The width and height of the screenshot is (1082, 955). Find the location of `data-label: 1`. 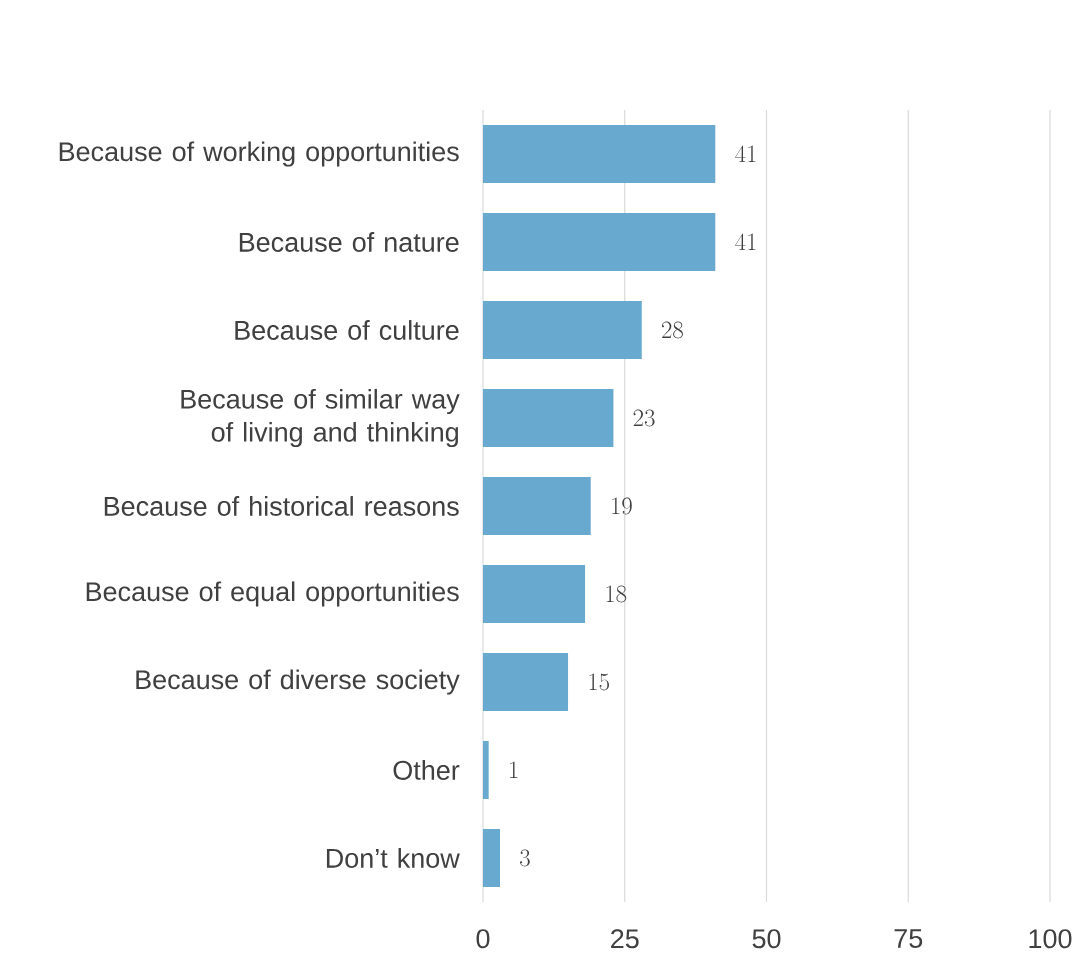

data-label: 1 is located at coordinates (514, 770).